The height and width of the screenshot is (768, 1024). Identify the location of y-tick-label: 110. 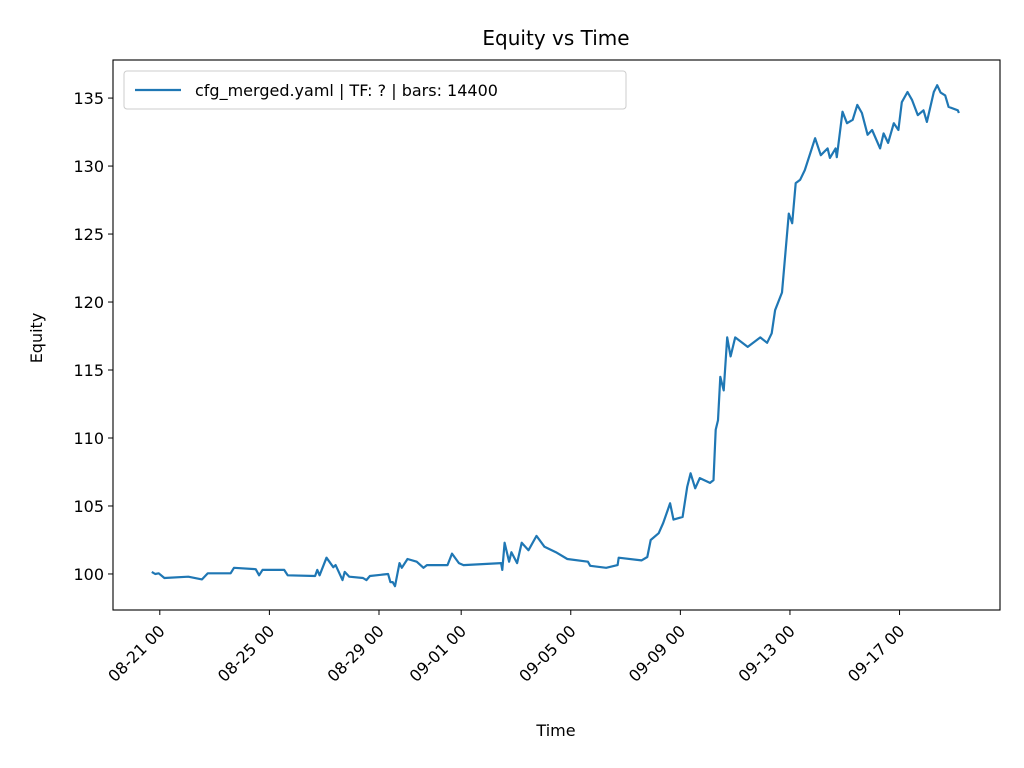
(88, 438).